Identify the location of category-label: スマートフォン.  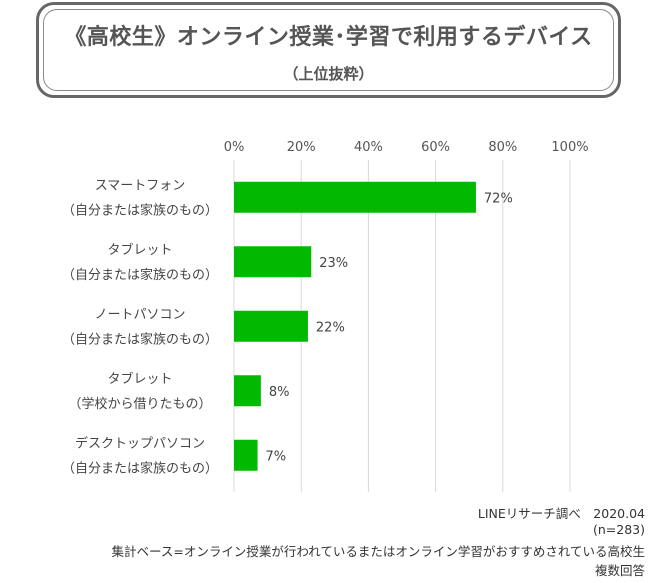
(140, 185).